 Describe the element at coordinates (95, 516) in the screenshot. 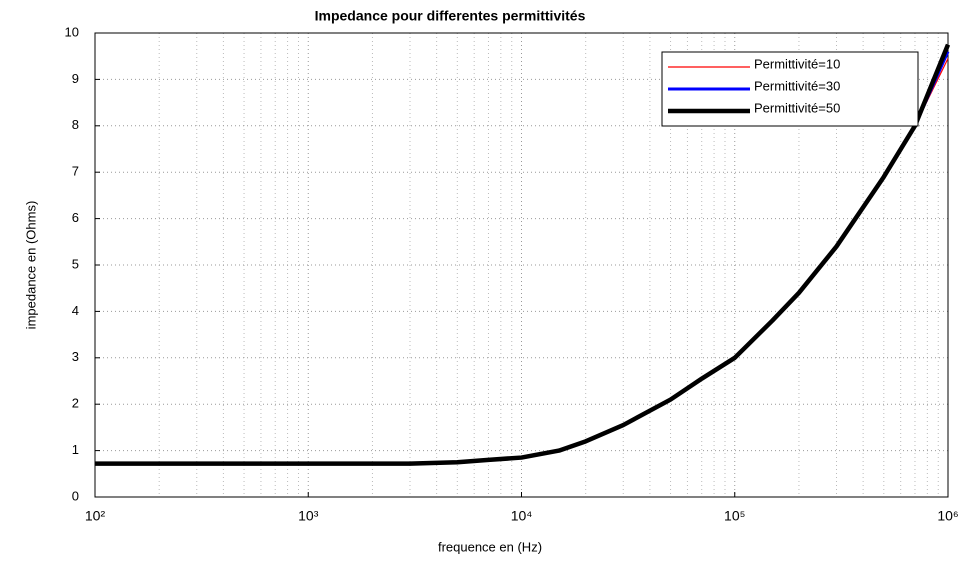

I see `x-tick-label: 10²` at that location.